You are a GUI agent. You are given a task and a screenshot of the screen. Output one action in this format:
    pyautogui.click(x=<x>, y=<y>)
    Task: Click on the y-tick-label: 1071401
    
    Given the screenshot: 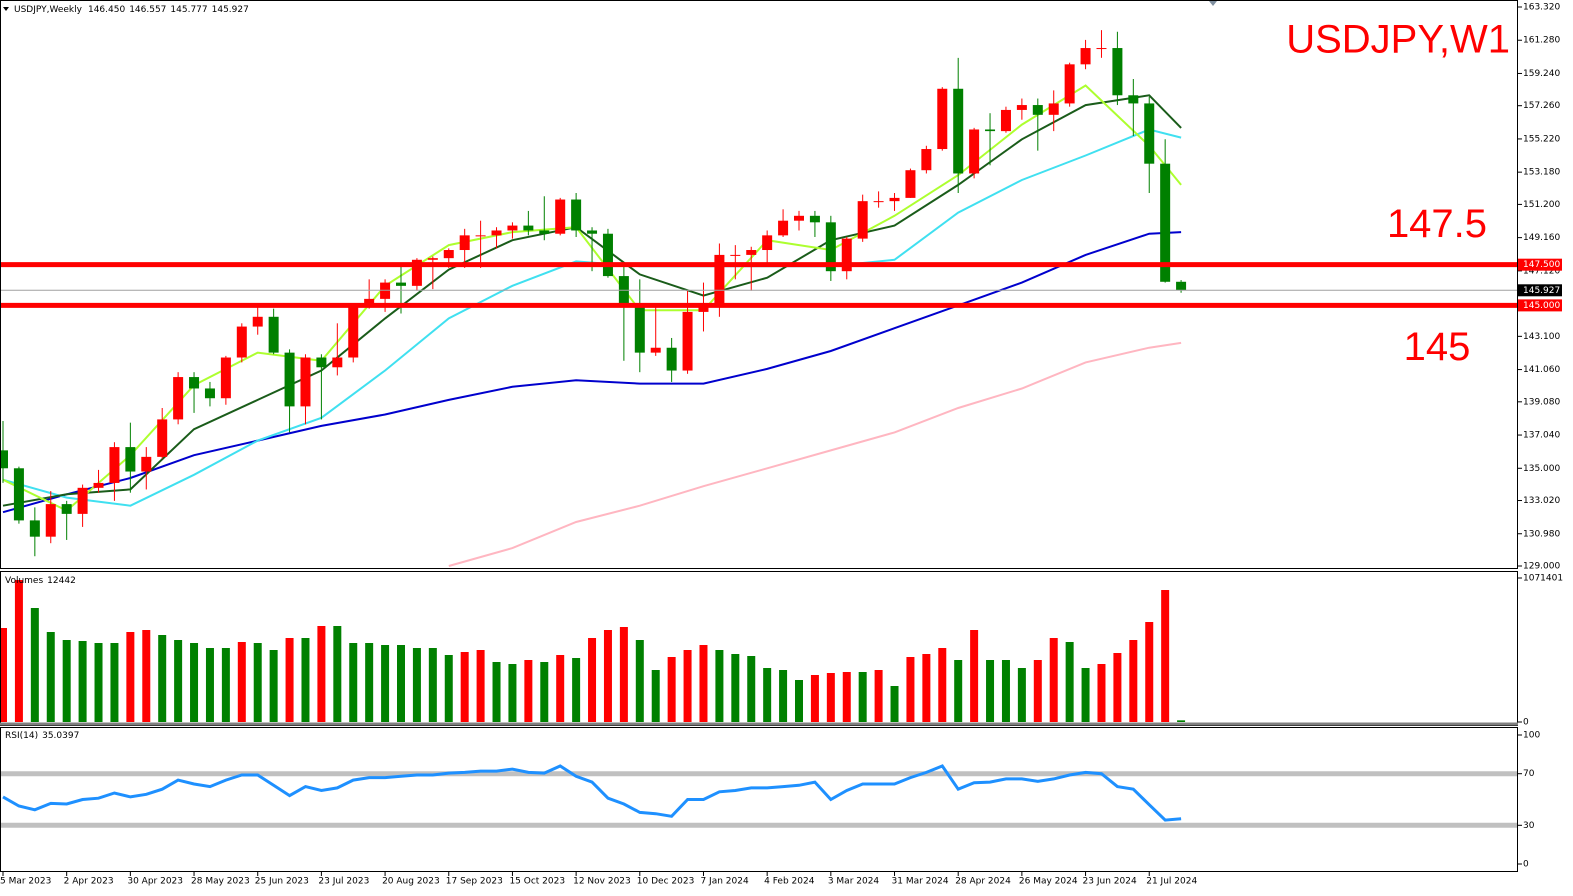 What is the action you would take?
    pyautogui.click(x=1543, y=579)
    